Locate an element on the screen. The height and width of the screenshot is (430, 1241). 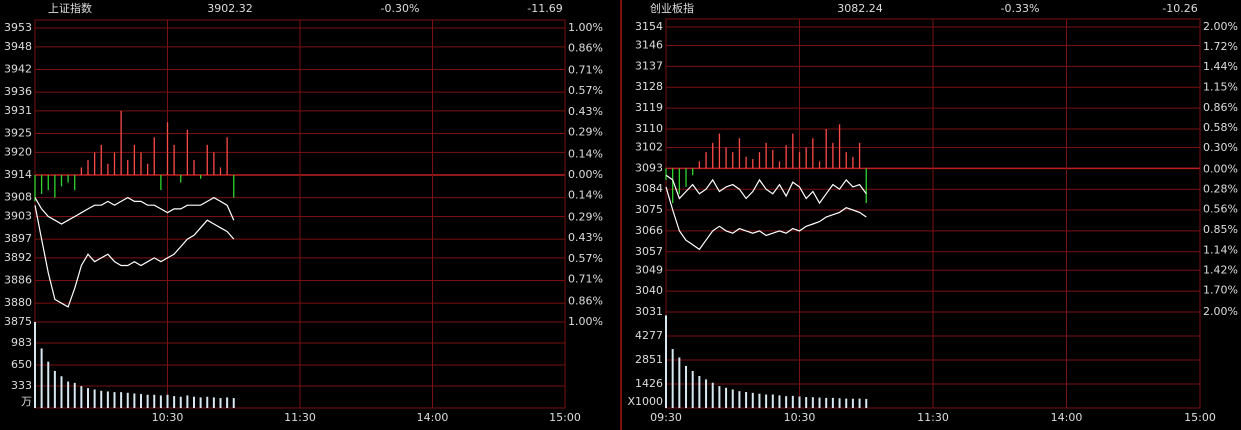
y-tick-label: 3886 is located at coordinates (18, 280).